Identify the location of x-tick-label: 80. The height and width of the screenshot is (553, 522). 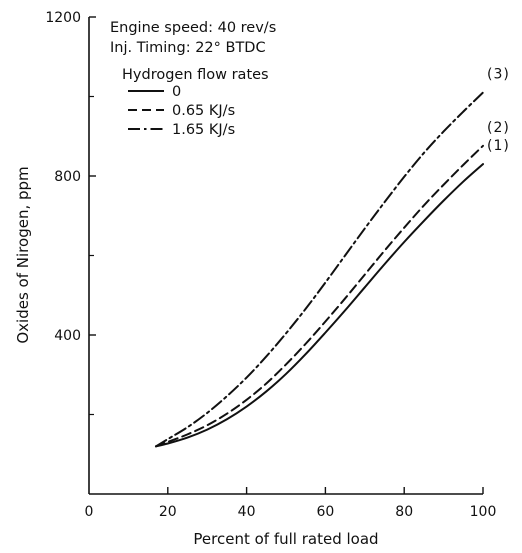
(404, 512).